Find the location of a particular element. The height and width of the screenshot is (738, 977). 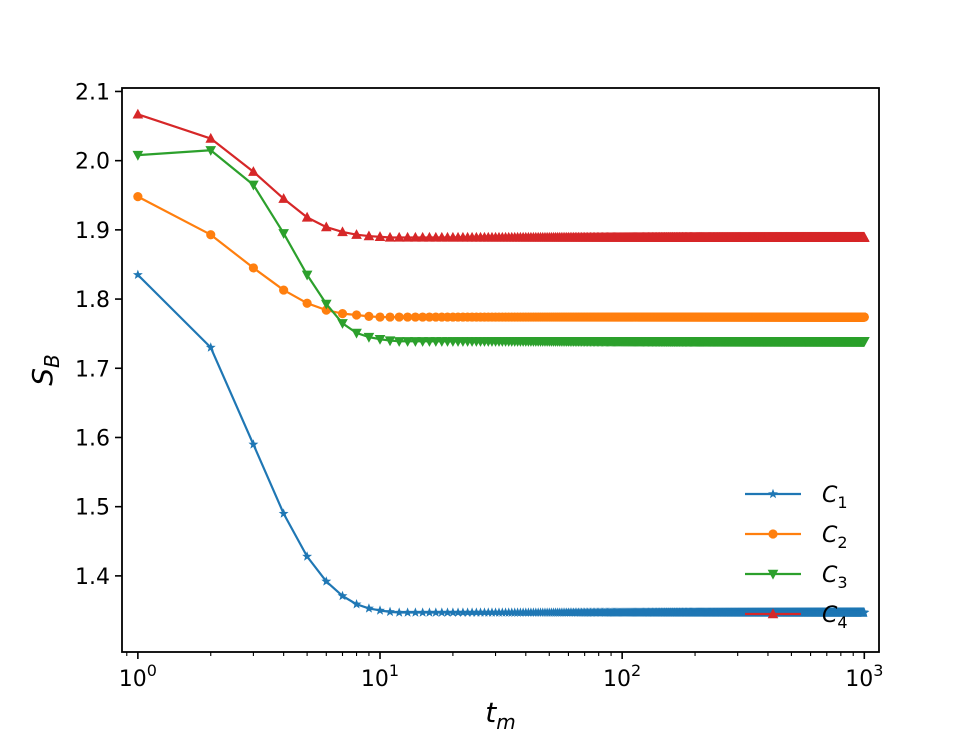

x-tick-label: 10³ is located at coordinates (864, 676).